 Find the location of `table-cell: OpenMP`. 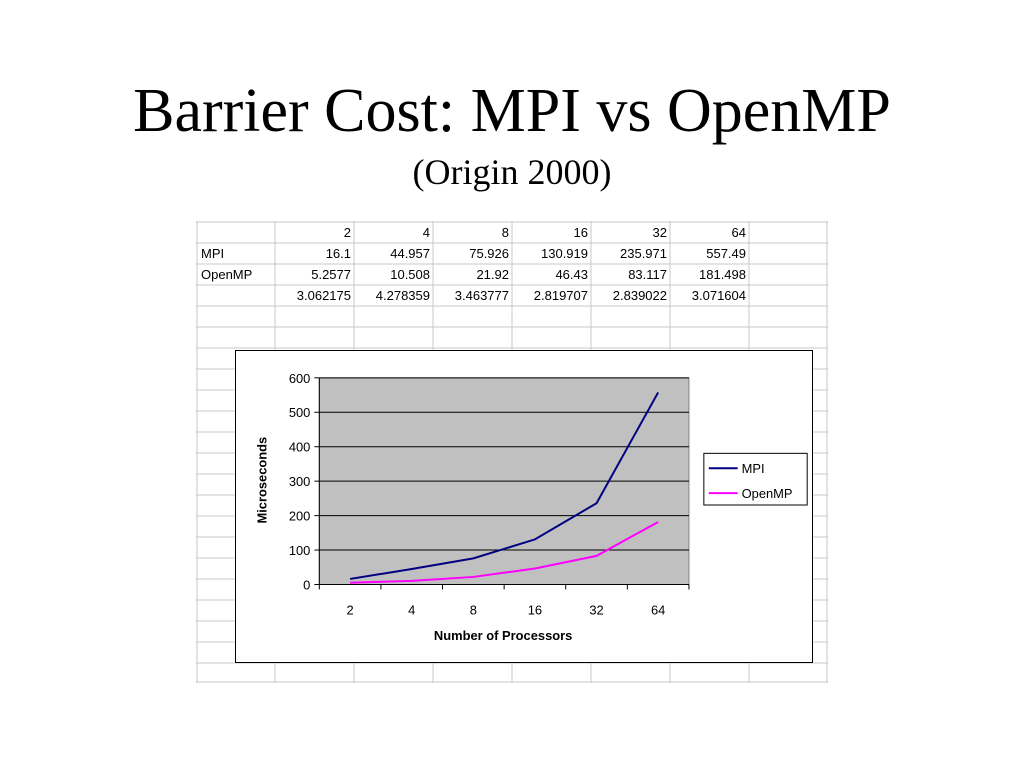

table-cell: OpenMP is located at coordinates (226, 274).